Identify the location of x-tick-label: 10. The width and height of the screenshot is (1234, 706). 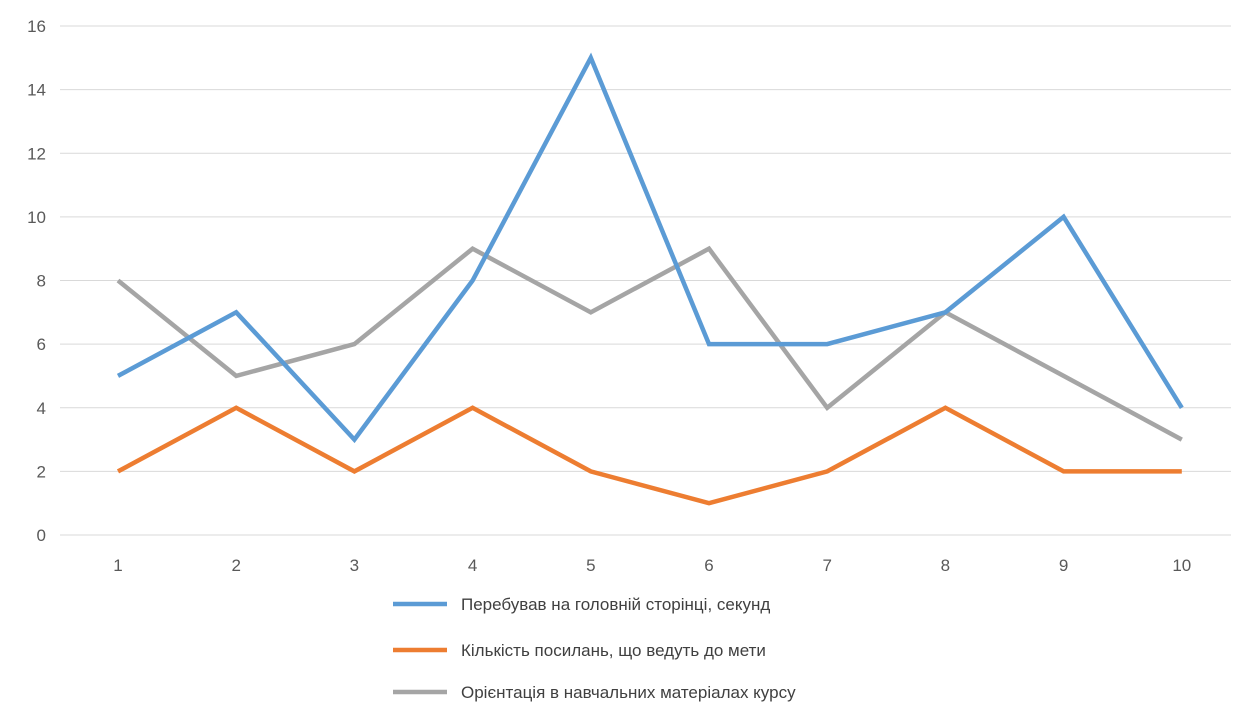
(1181, 565).